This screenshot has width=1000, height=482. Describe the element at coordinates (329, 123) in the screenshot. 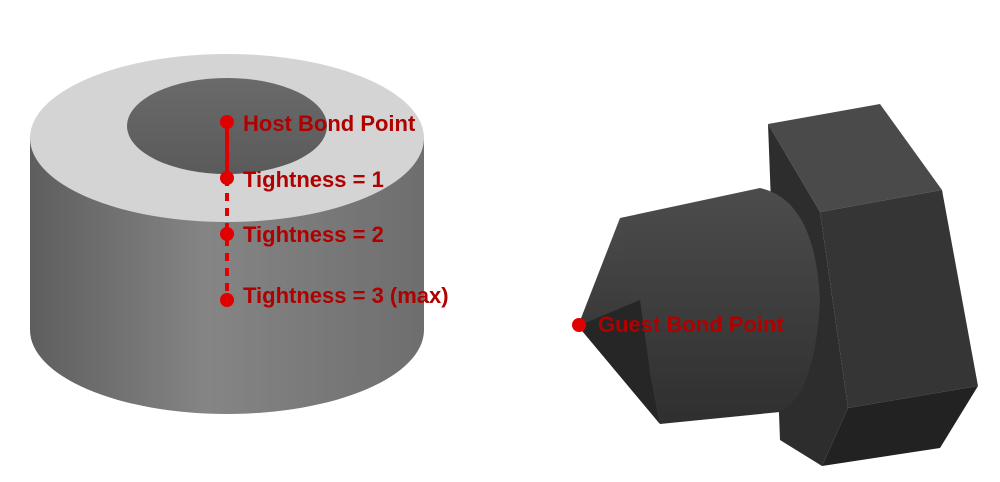

I see `host-bond-point-label: Host Bond Point` at that location.